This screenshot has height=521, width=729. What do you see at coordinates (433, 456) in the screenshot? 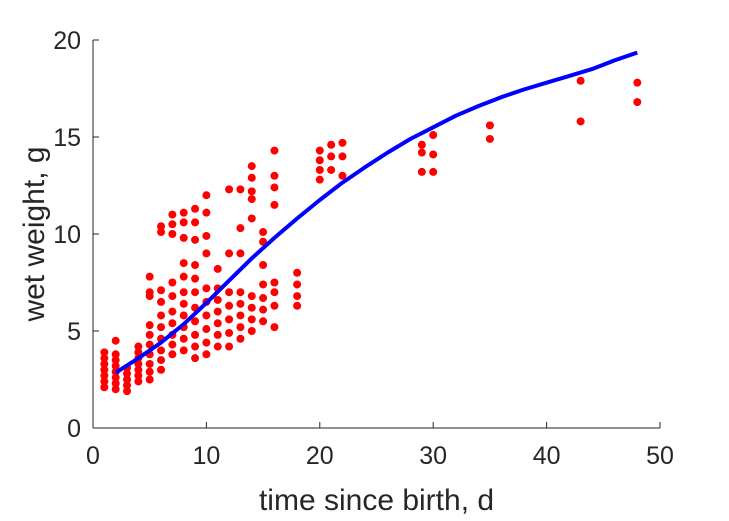
I see `x-tick-label: 30` at bounding box center [433, 456].